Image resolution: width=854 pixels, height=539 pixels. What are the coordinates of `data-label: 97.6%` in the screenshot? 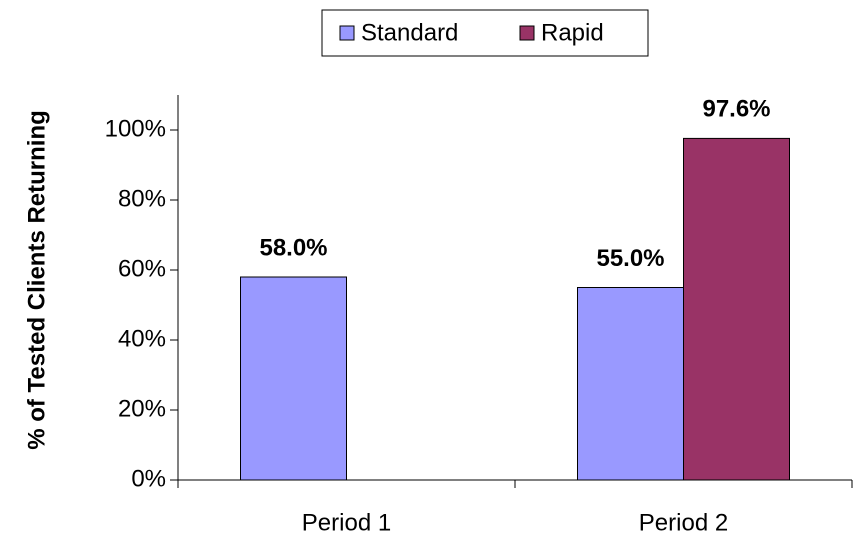 It's located at (736, 109).